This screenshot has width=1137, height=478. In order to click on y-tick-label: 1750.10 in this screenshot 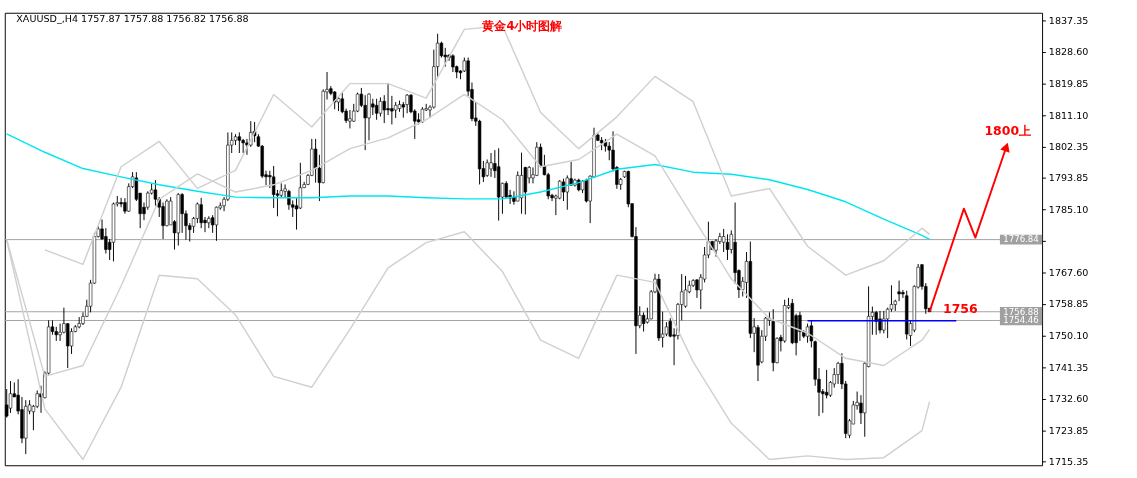, I will do `click(1068, 336)`.